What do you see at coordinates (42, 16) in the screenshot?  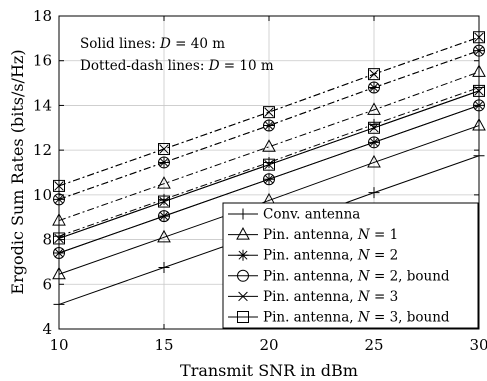 I see `y-tick-label: 18` at bounding box center [42, 16].